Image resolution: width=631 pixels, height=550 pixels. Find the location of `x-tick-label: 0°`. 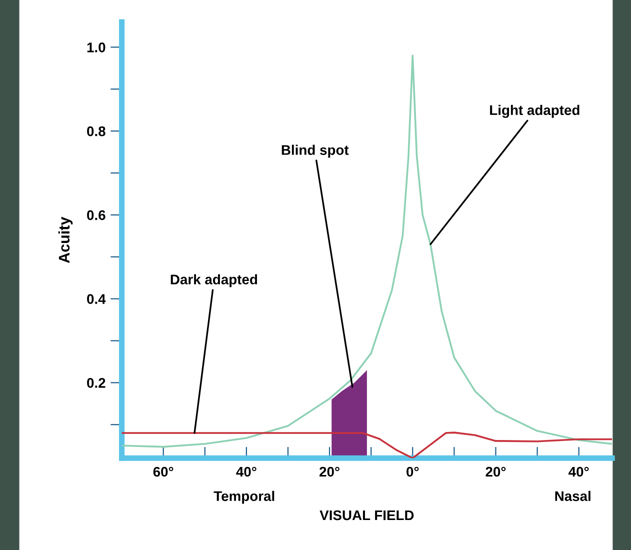

x-tick-label: 0° is located at coordinates (412, 471).